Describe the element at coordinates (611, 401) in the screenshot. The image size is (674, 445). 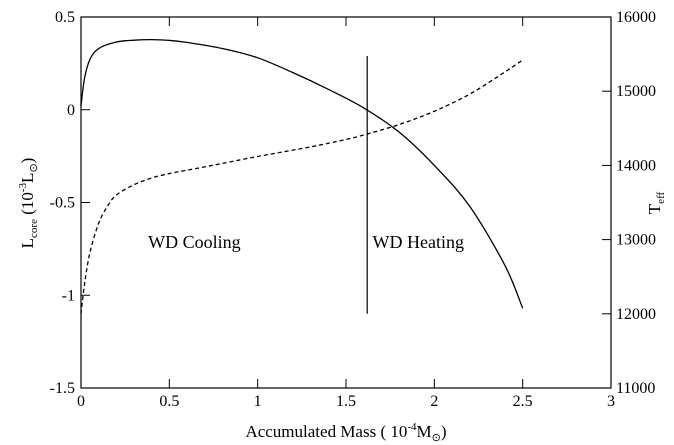
I see `x-tick-label: 3` at that location.